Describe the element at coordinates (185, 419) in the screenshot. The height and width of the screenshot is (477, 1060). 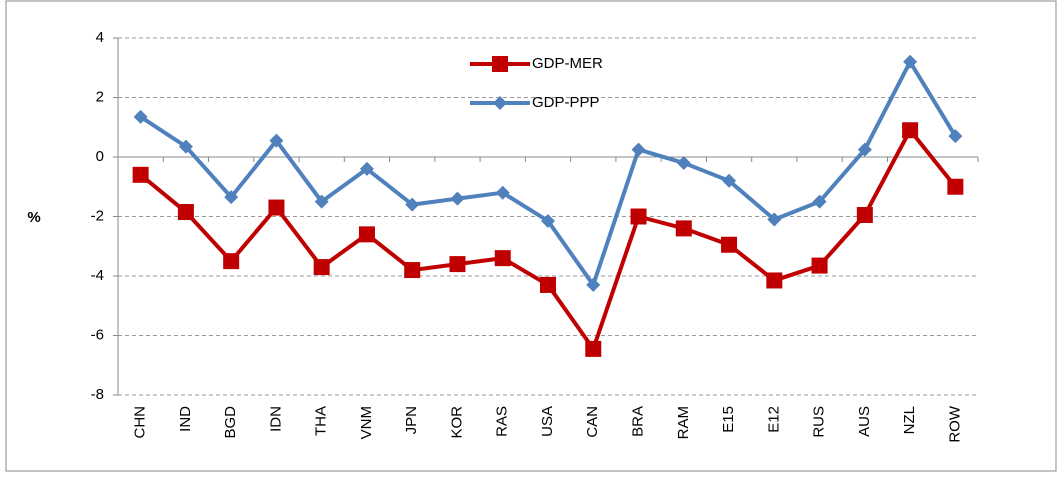
I see `x-tick-label: IND` at that location.